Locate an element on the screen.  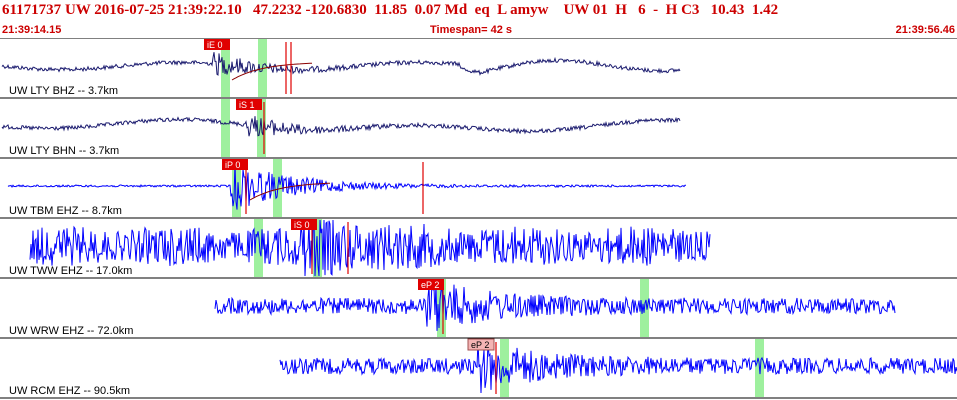
channel-label: UW LTY BHZ -- 3.7km is located at coordinates (63, 91).